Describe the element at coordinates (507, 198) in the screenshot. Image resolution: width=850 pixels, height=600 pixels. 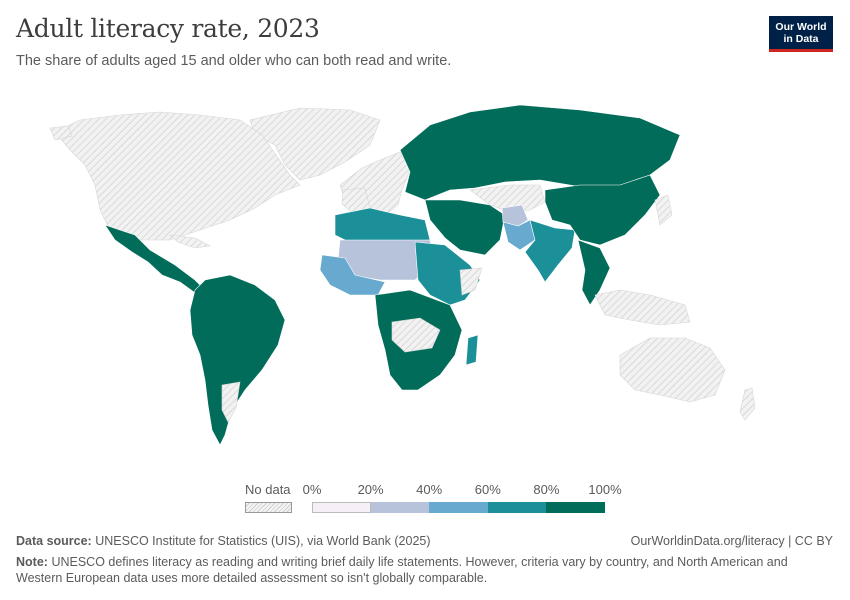
I see `region-central-asia` at that location.